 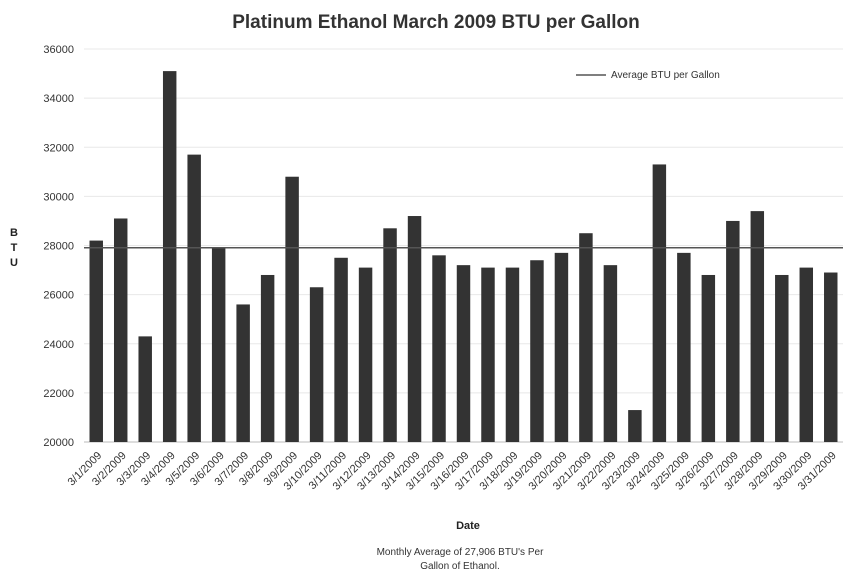 I want to click on y-tick-label: 30000, so click(x=58, y=197).